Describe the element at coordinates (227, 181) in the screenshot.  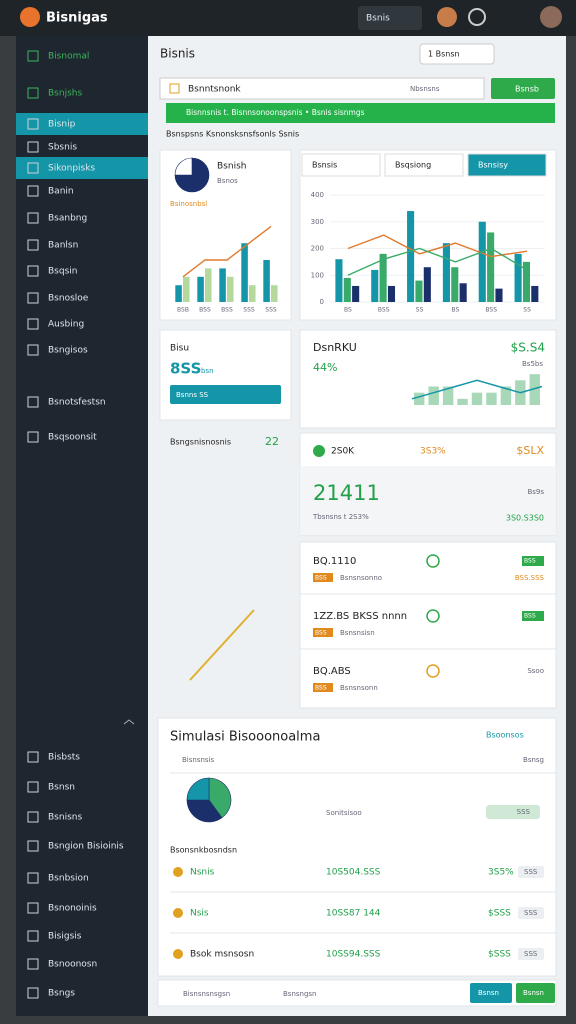
I see `chart-subtitle: Bsnos` at that location.